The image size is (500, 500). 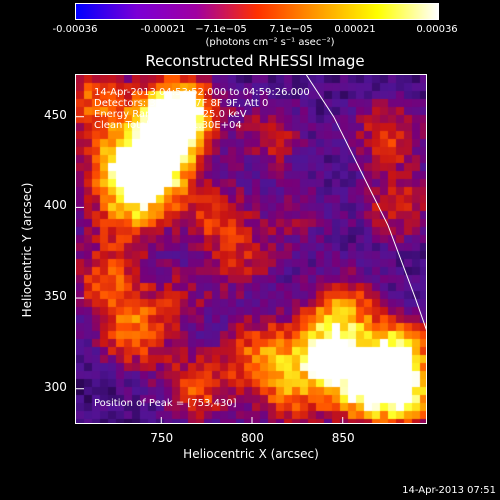 What do you see at coordinates (270, 42) in the screenshot?
I see `colorbar-units: (photons cm⁻² s⁻¹ asec⁻²)` at bounding box center [270, 42].